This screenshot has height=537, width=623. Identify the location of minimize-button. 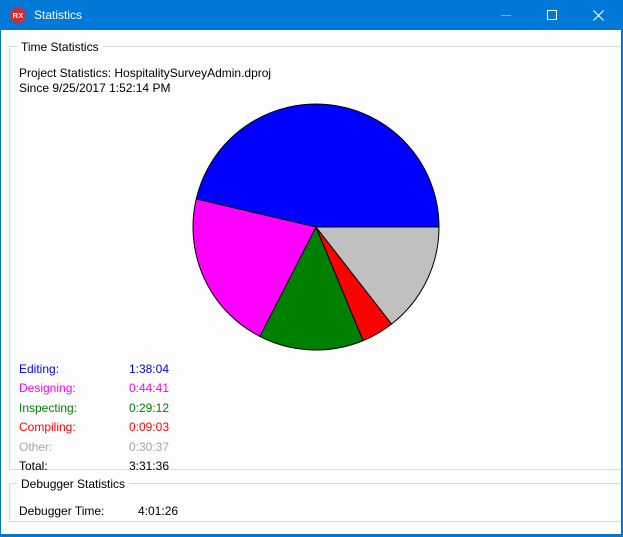
(506, 15).